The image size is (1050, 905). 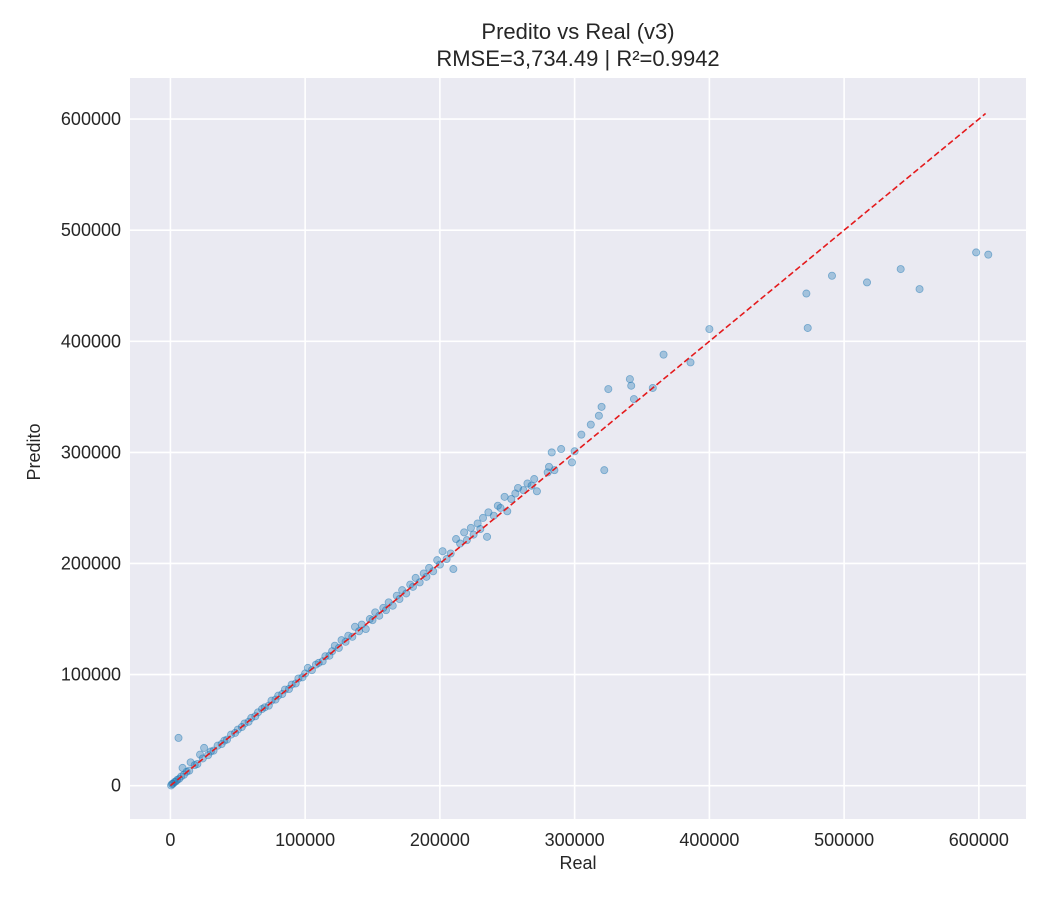 I want to click on x-tick-label: 300000, so click(x=575, y=840).